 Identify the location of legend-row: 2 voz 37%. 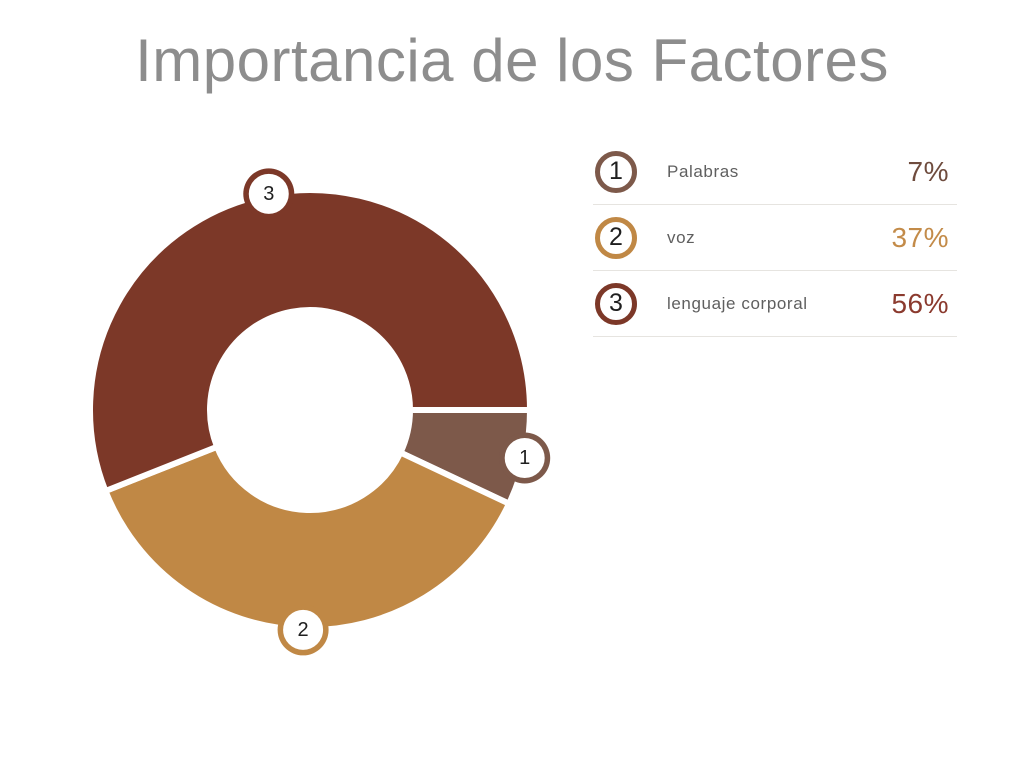
(775, 238).